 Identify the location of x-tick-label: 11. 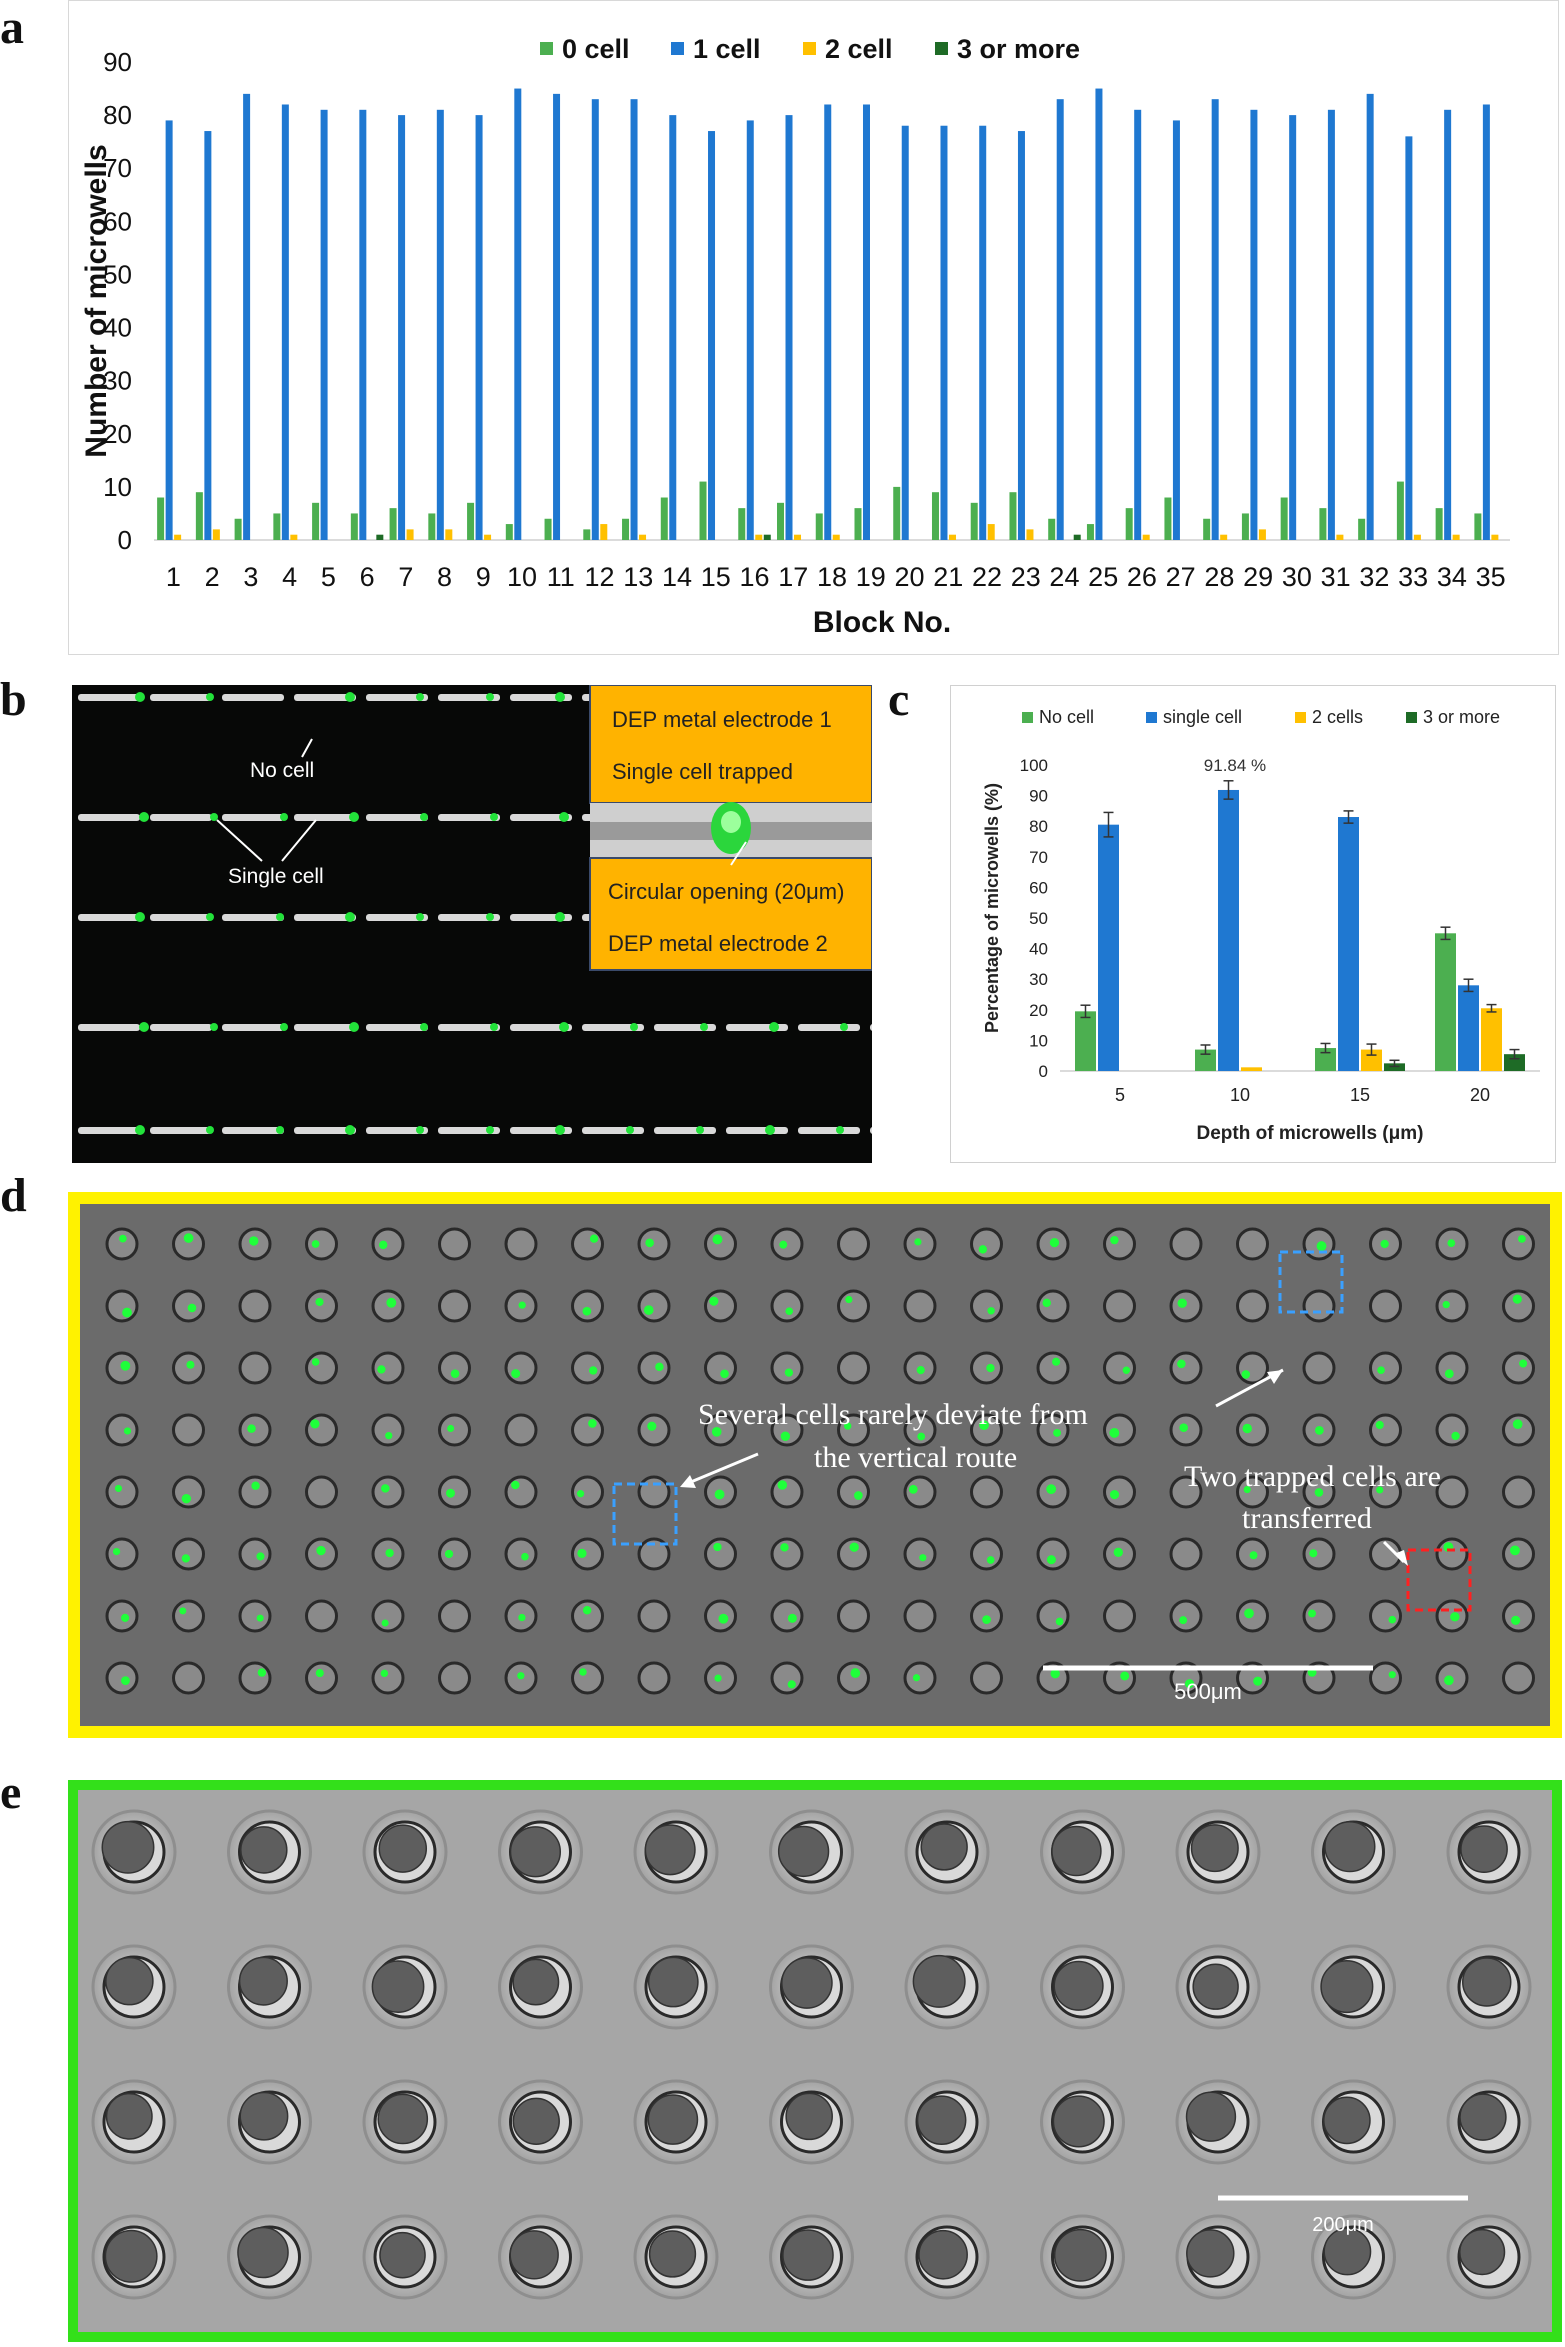
(561, 577).